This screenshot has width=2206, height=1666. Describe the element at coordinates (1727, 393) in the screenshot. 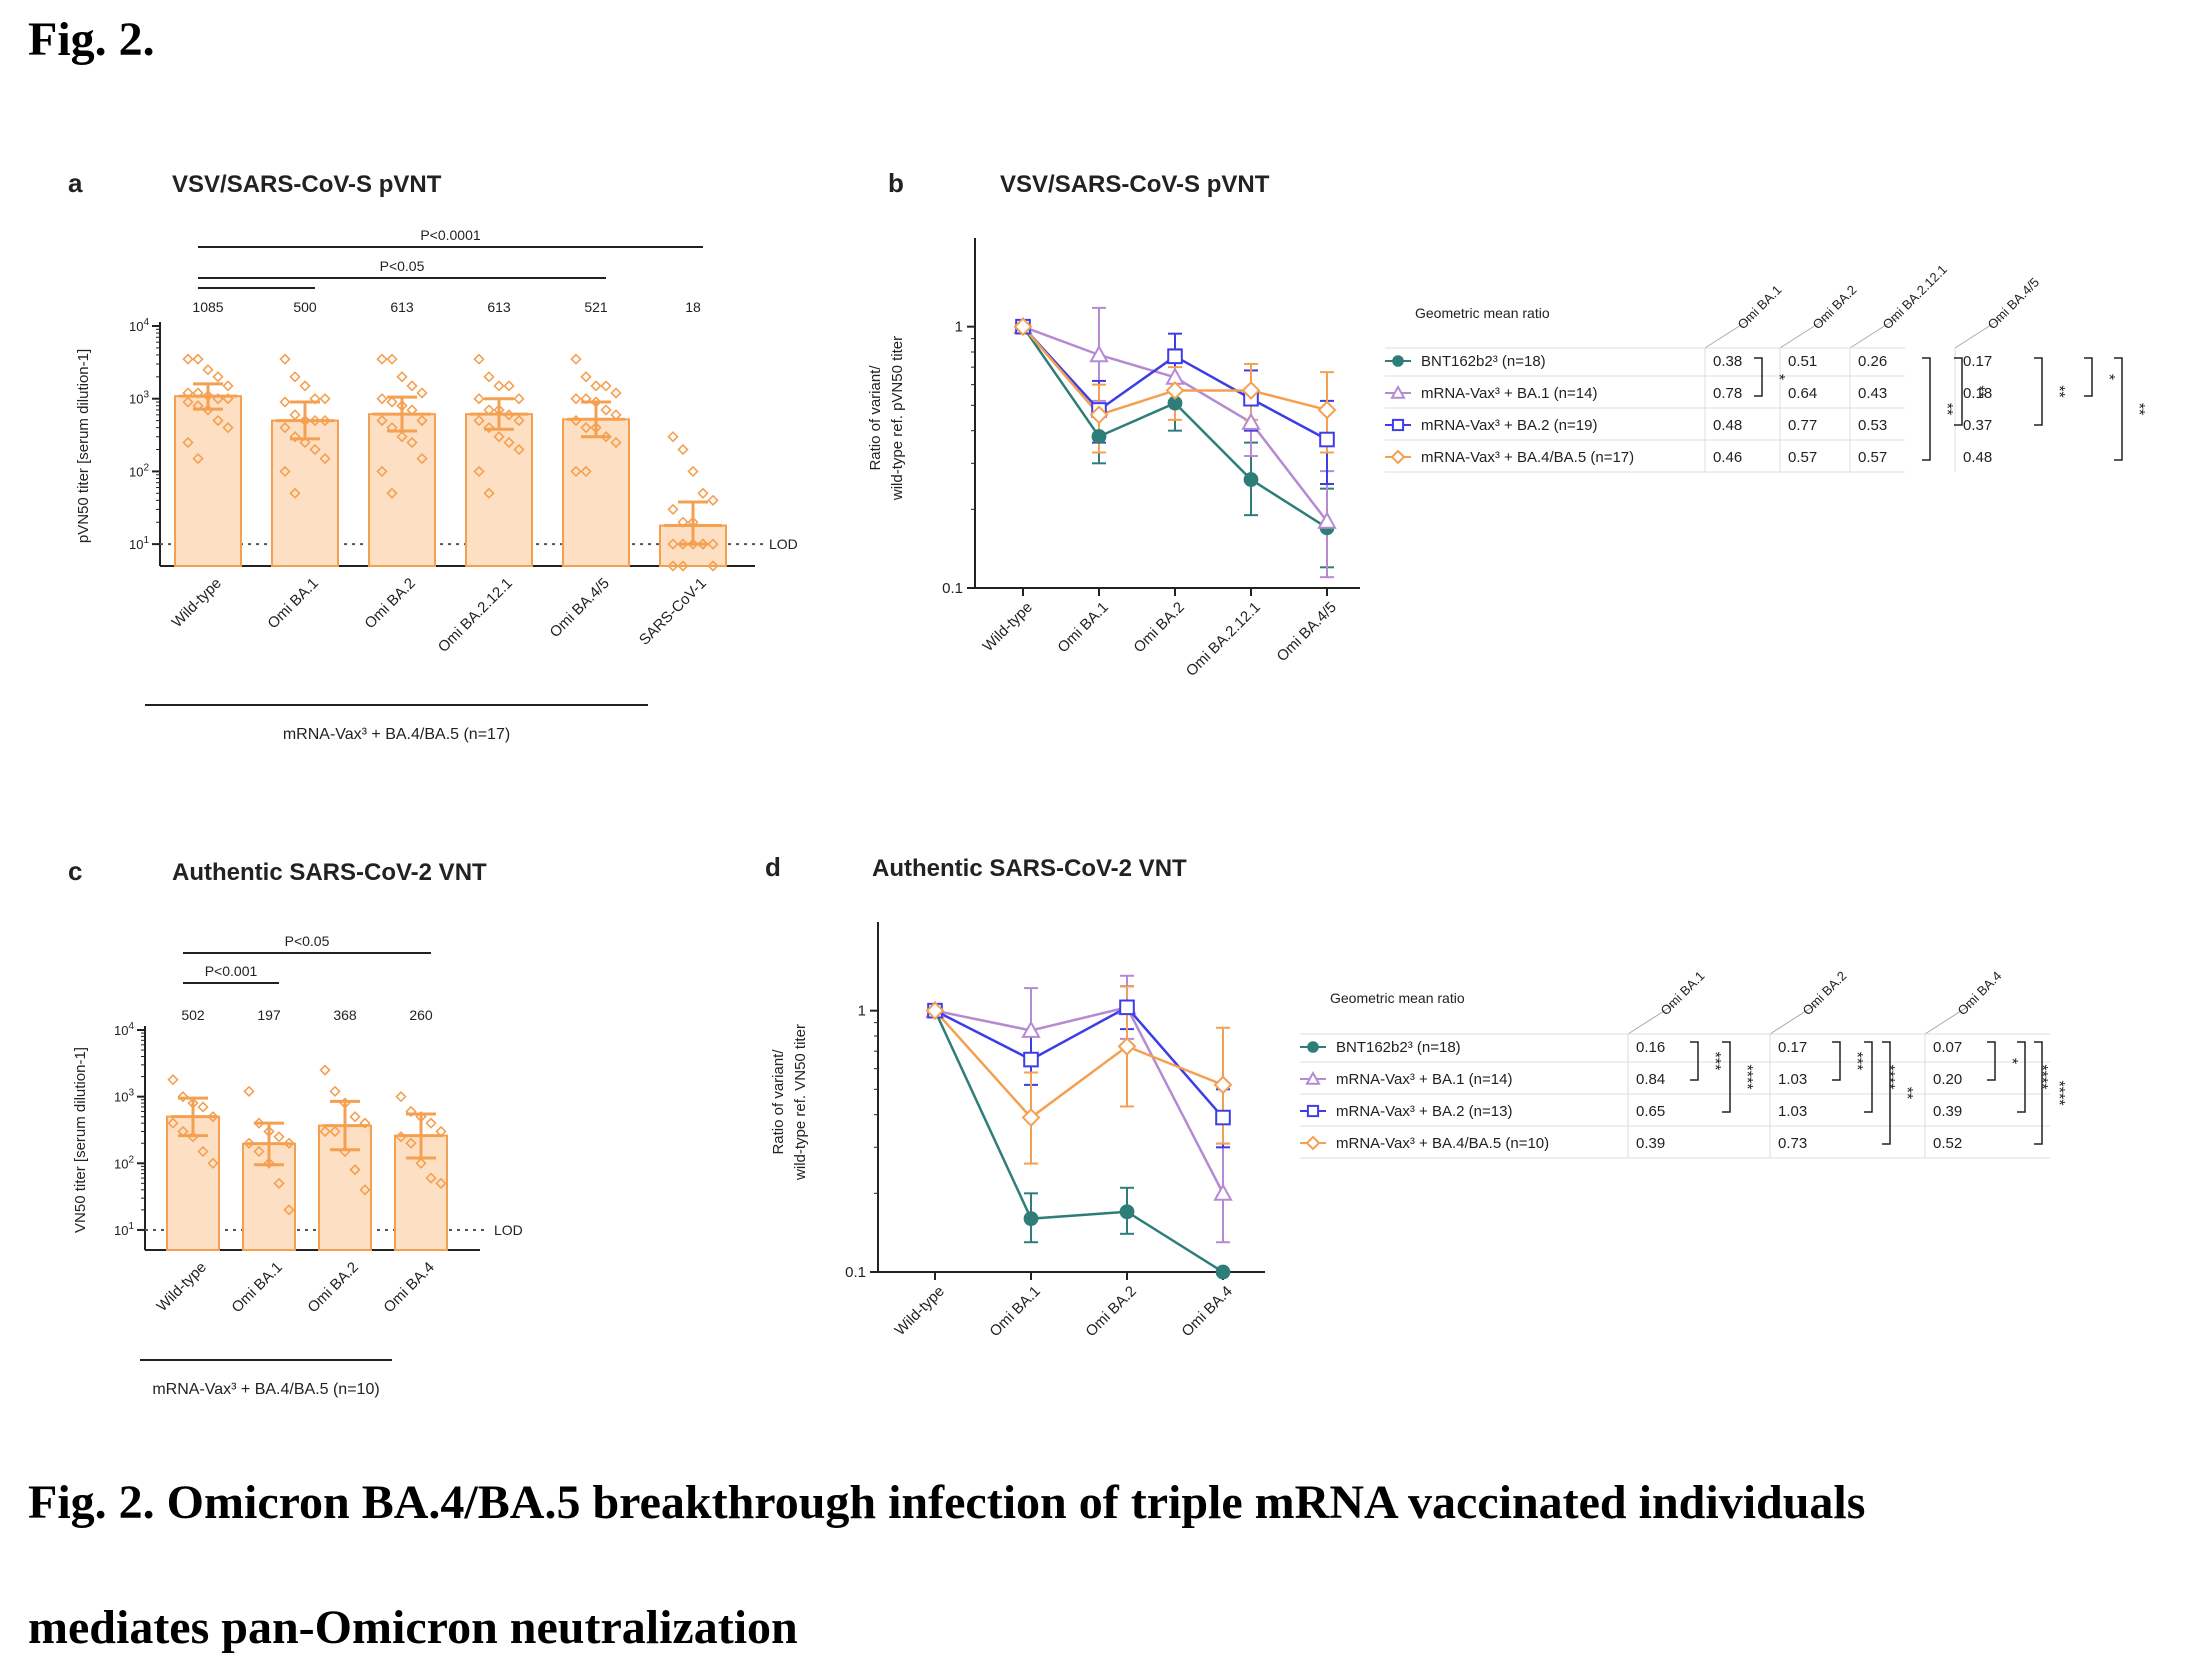

I see `table-cell: 0.78` at that location.